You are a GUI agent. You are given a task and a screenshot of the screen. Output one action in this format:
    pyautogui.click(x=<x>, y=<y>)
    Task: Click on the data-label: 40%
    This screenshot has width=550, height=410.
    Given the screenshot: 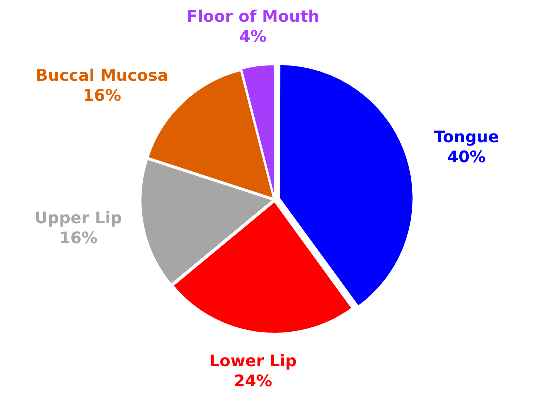 What is the action you would take?
    pyautogui.click(x=467, y=156)
    